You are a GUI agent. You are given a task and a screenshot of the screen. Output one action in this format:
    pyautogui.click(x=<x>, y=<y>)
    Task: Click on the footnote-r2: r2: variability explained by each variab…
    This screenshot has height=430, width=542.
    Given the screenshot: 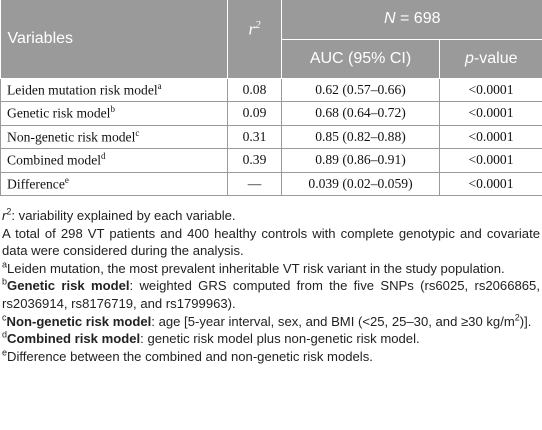 What is the action you would take?
    pyautogui.click(x=119, y=214)
    